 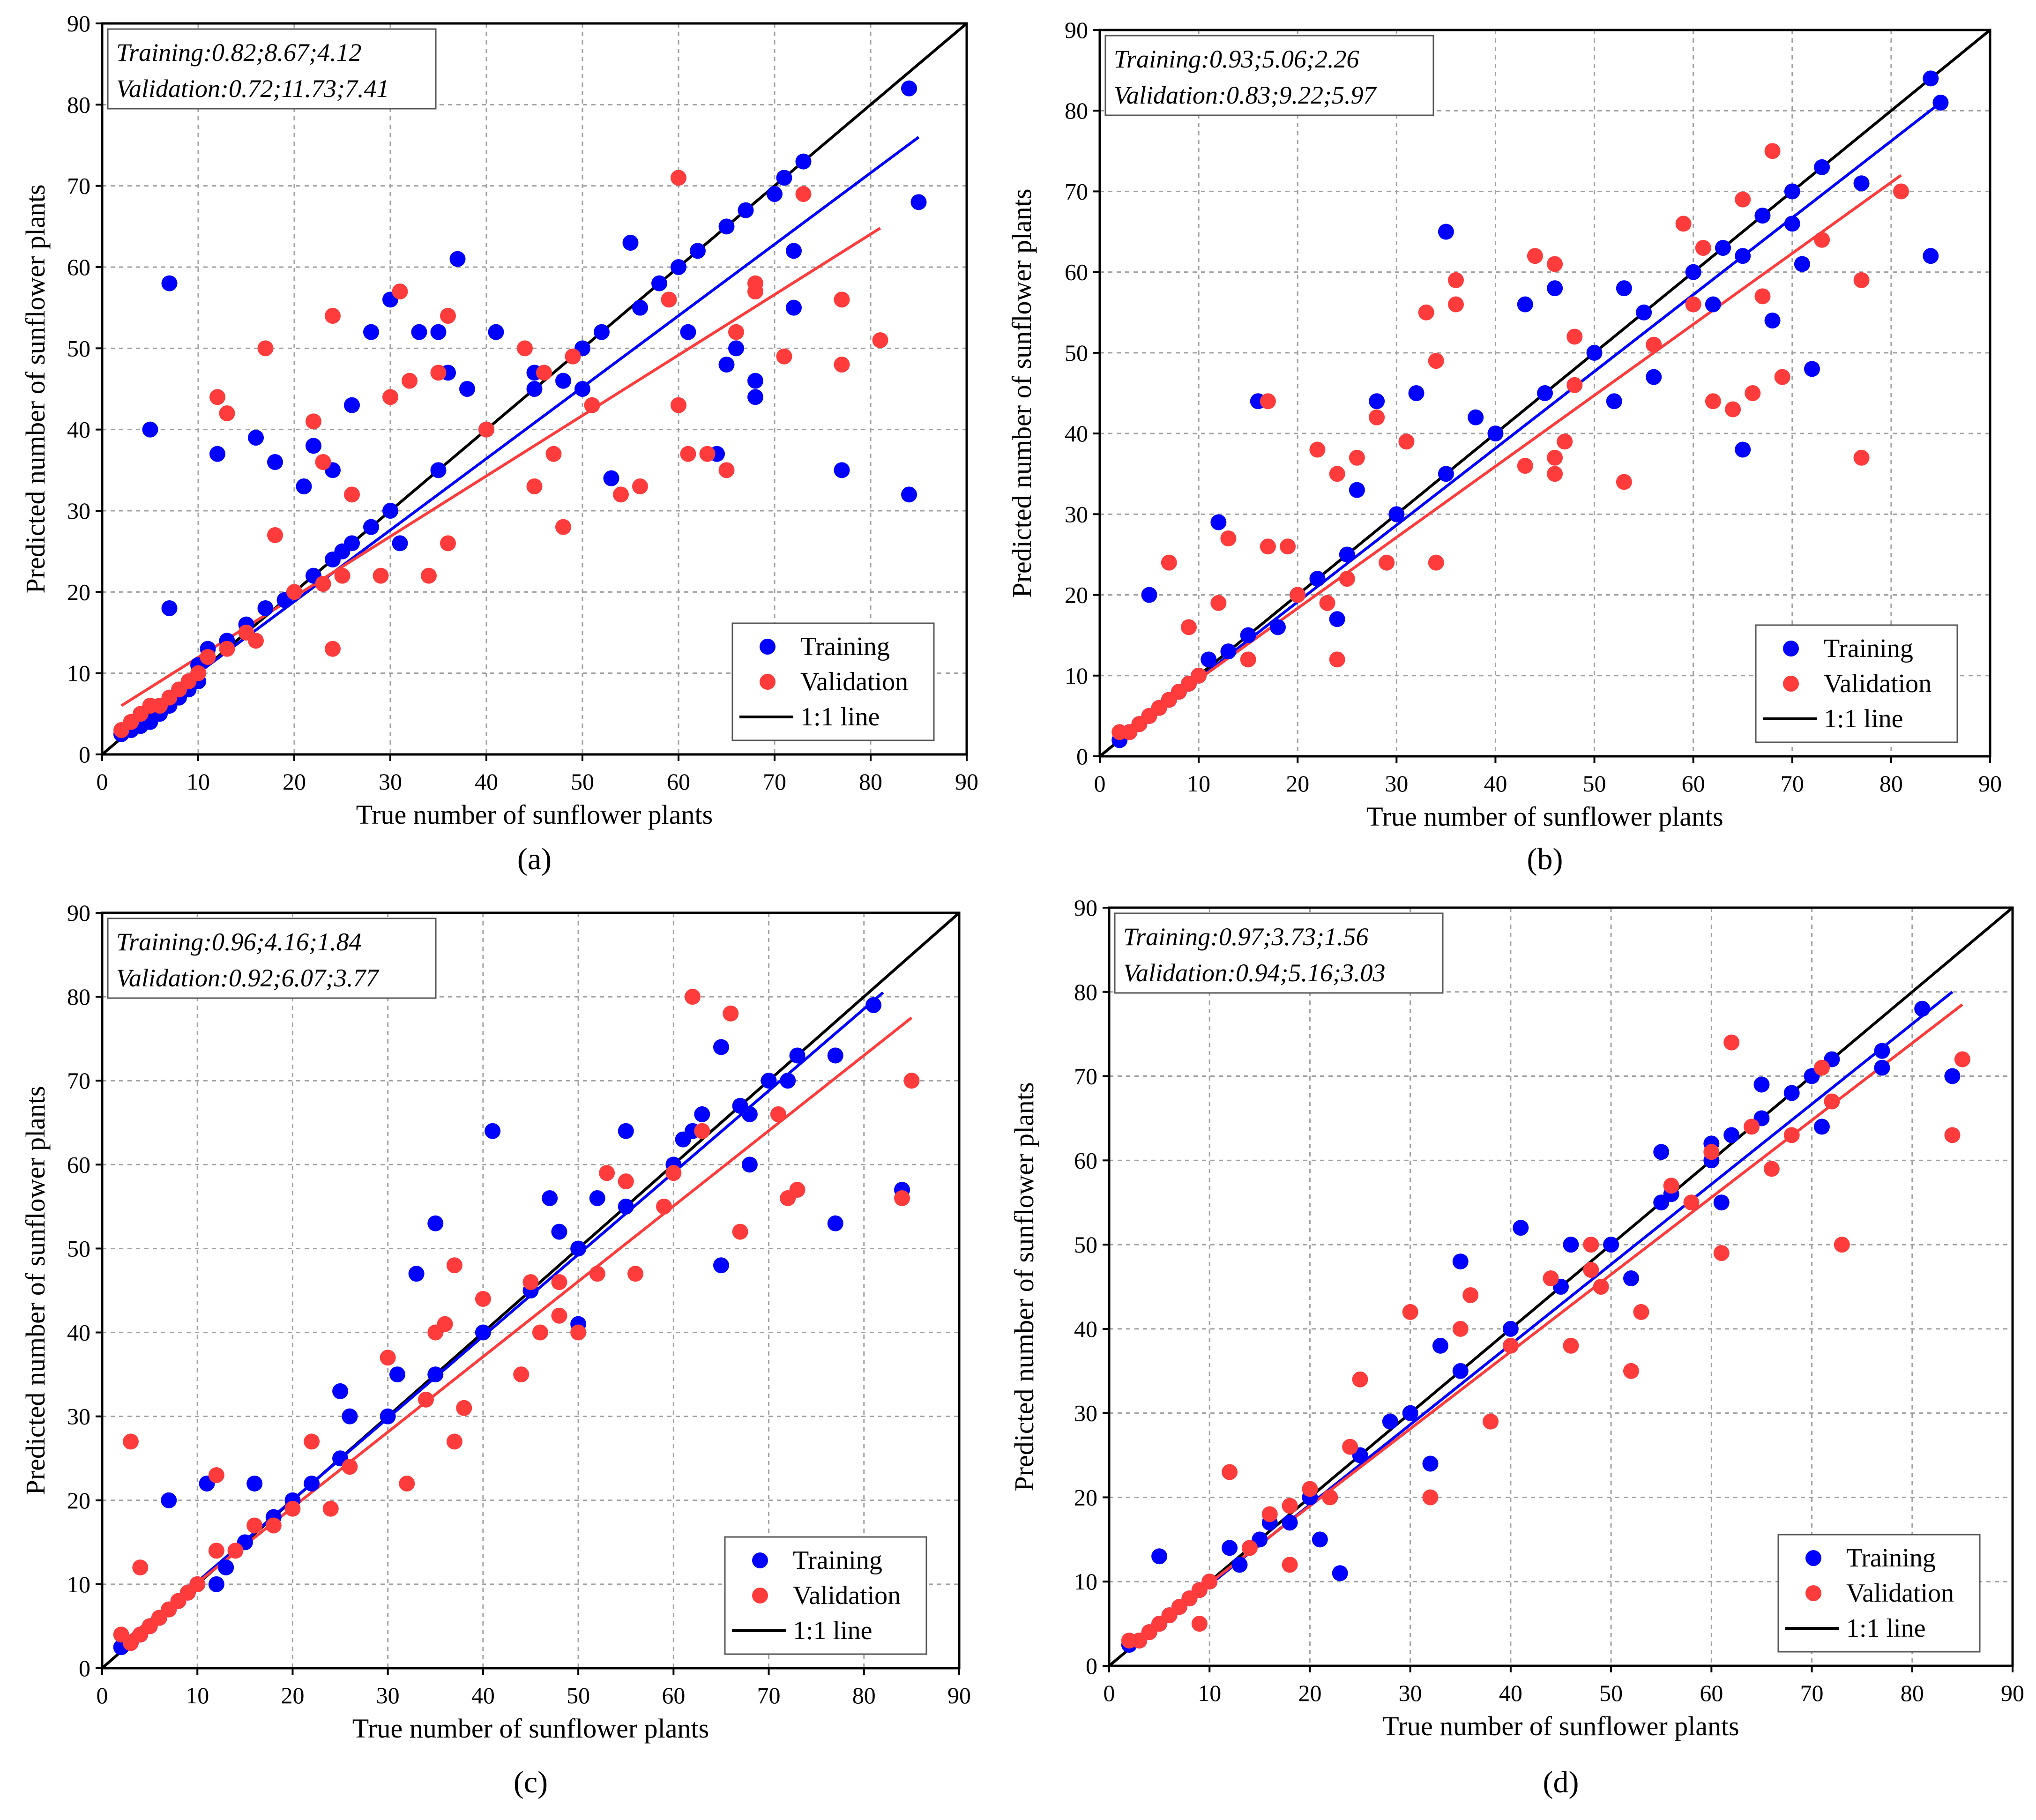 I want to click on x-tick-label: 10, so click(x=197, y=1695).